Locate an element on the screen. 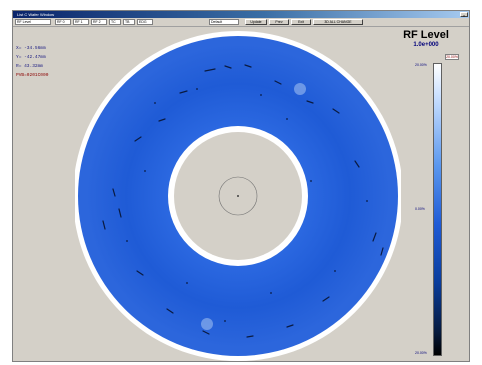 The width and height of the screenshot is (482, 365). mode-select-value: RF Level is located at coordinates (24, 22).